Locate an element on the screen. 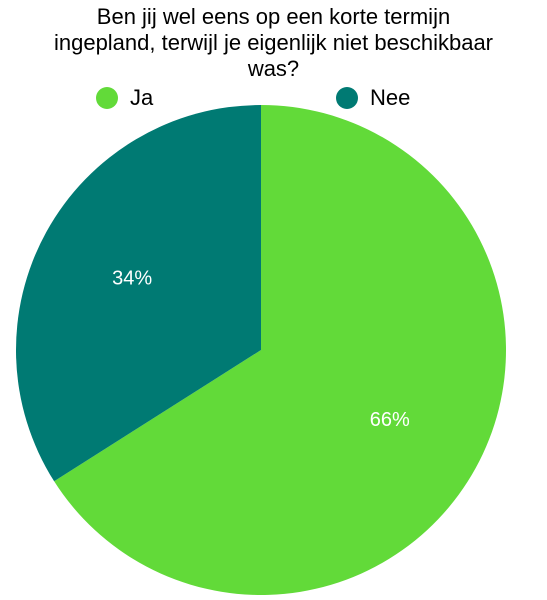 The height and width of the screenshot is (600, 547). legend-swatch-nee is located at coordinates (347, 98).